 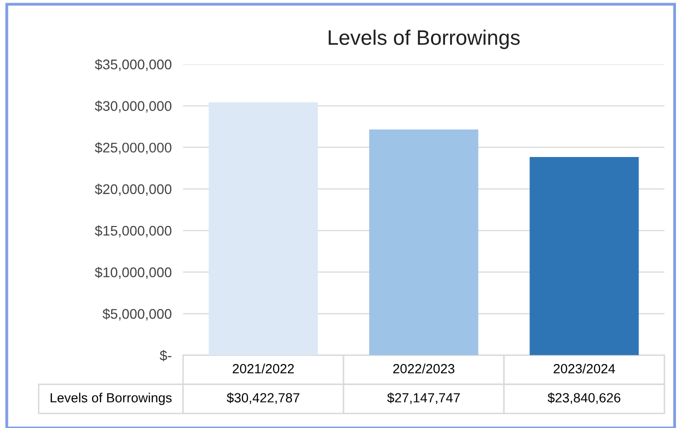 What do you see at coordinates (133, 65) in the screenshot?
I see `y-tick-label: $35,000,000` at bounding box center [133, 65].